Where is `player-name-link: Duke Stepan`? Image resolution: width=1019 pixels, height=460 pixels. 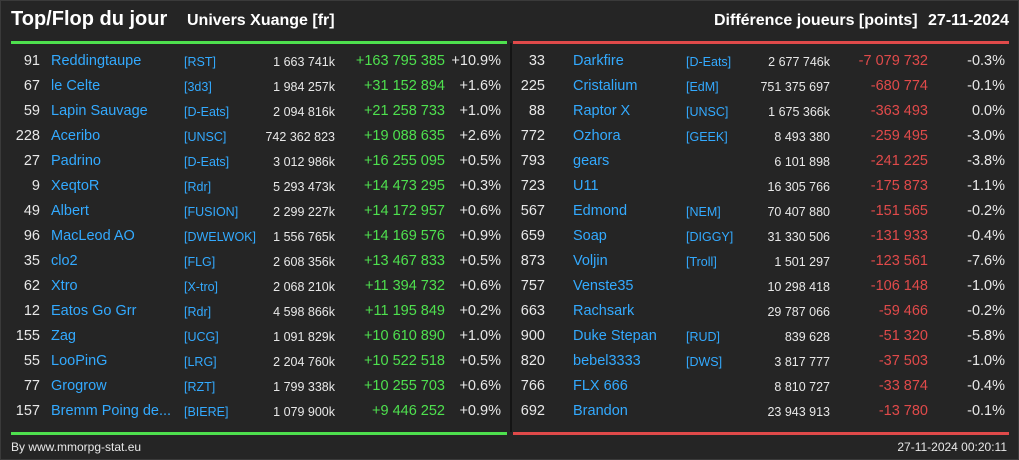 player-name-link: Duke Stepan is located at coordinates (615, 336).